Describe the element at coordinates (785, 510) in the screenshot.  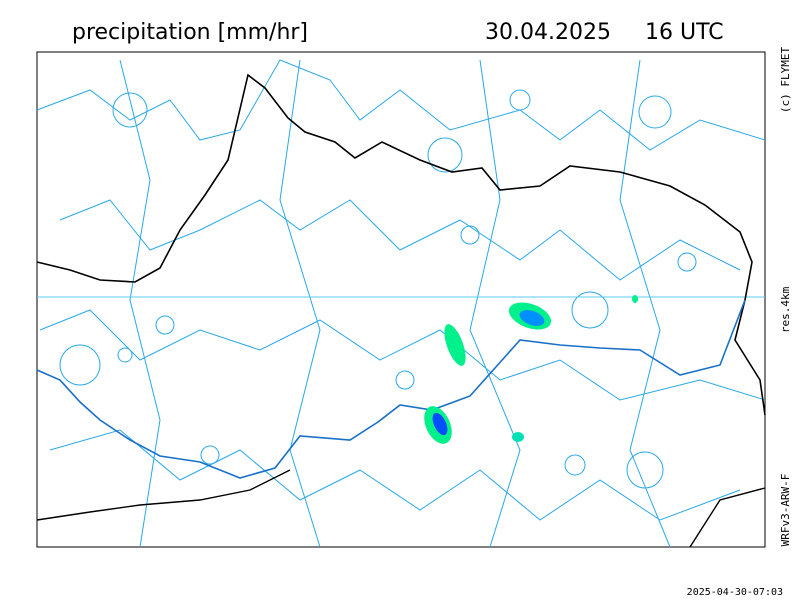
I see `model: WRFv3-ARW-F` at that location.